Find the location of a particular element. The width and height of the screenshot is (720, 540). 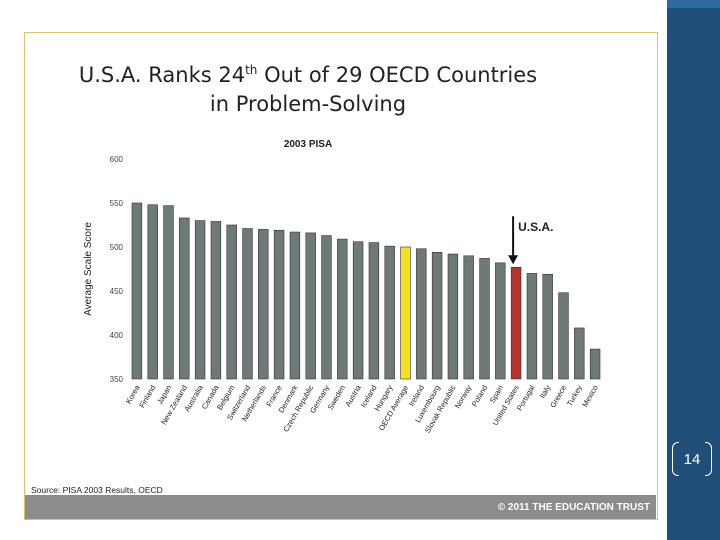

bar-ireland is located at coordinates (421, 314).